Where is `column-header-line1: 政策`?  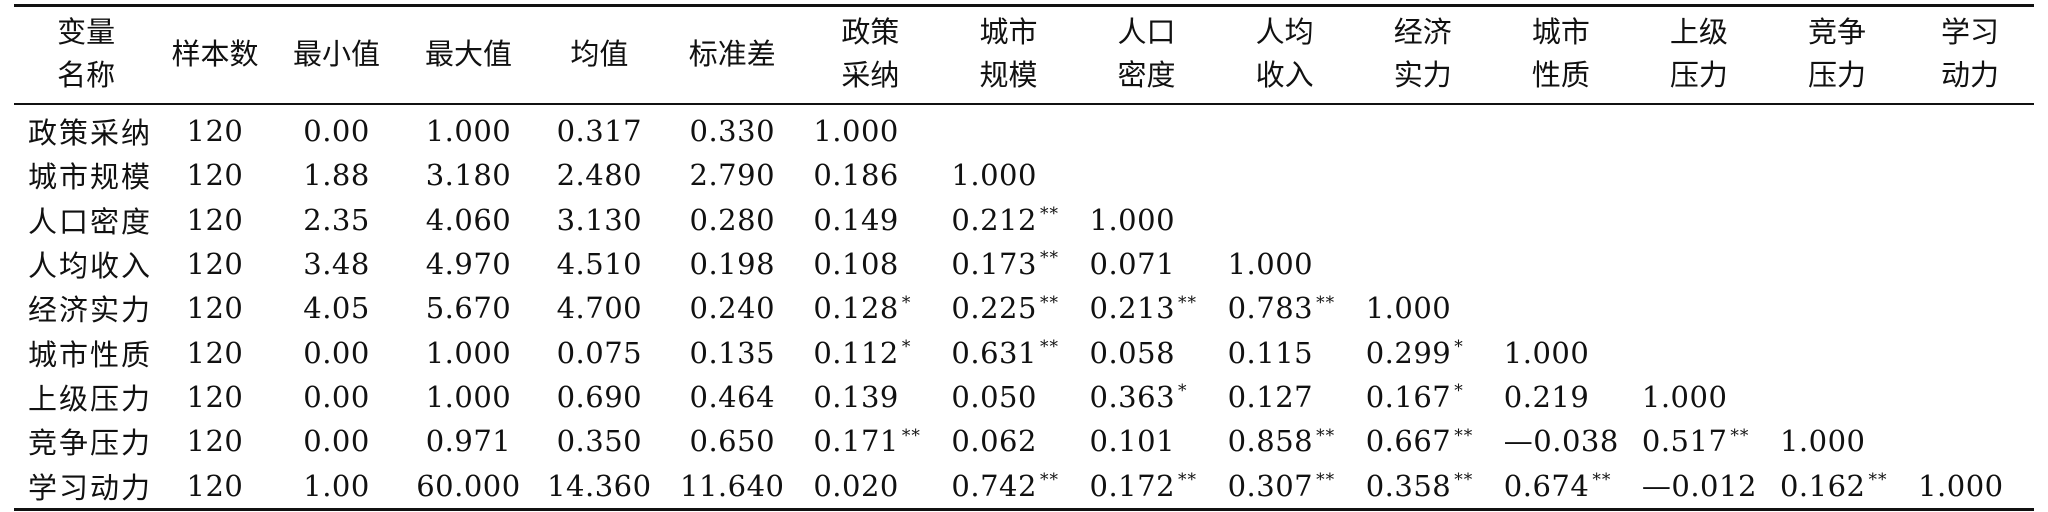
column-header-line1: 政策 is located at coordinates (870, 32).